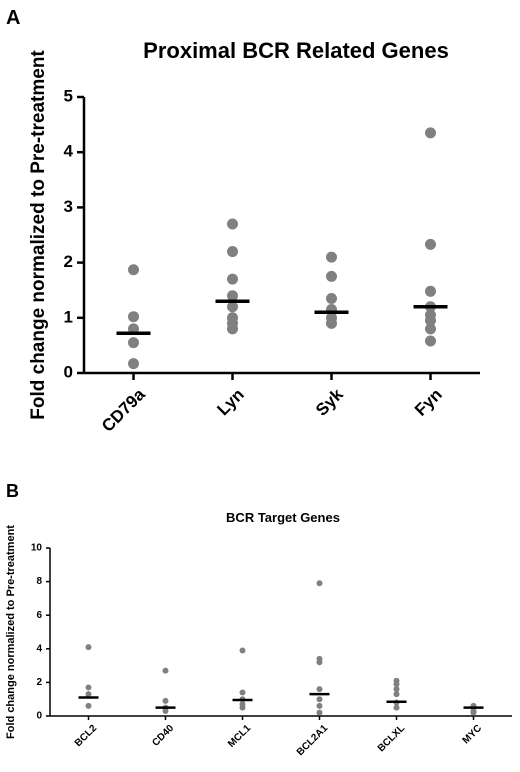 This screenshot has height=772, width=520. Describe the element at coordinates (239, 736) in the screenshot. I see `x-tick-label: MCL1` at that location.